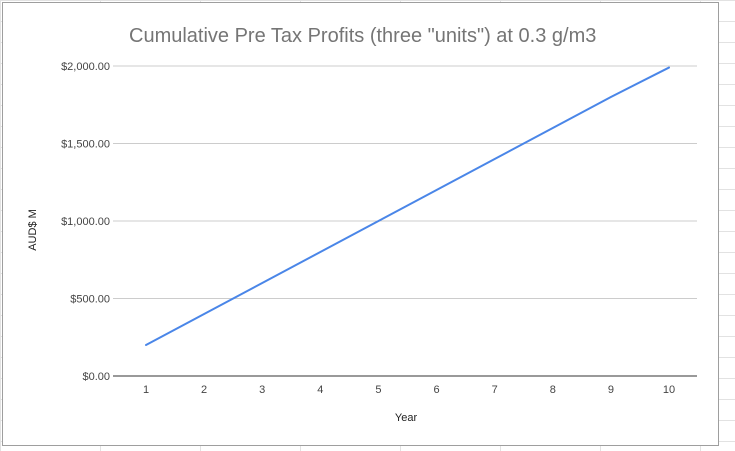  Describe the element at coordinates (406, 418) in the screenshot. I see `x-axis-label: Year` at that location.